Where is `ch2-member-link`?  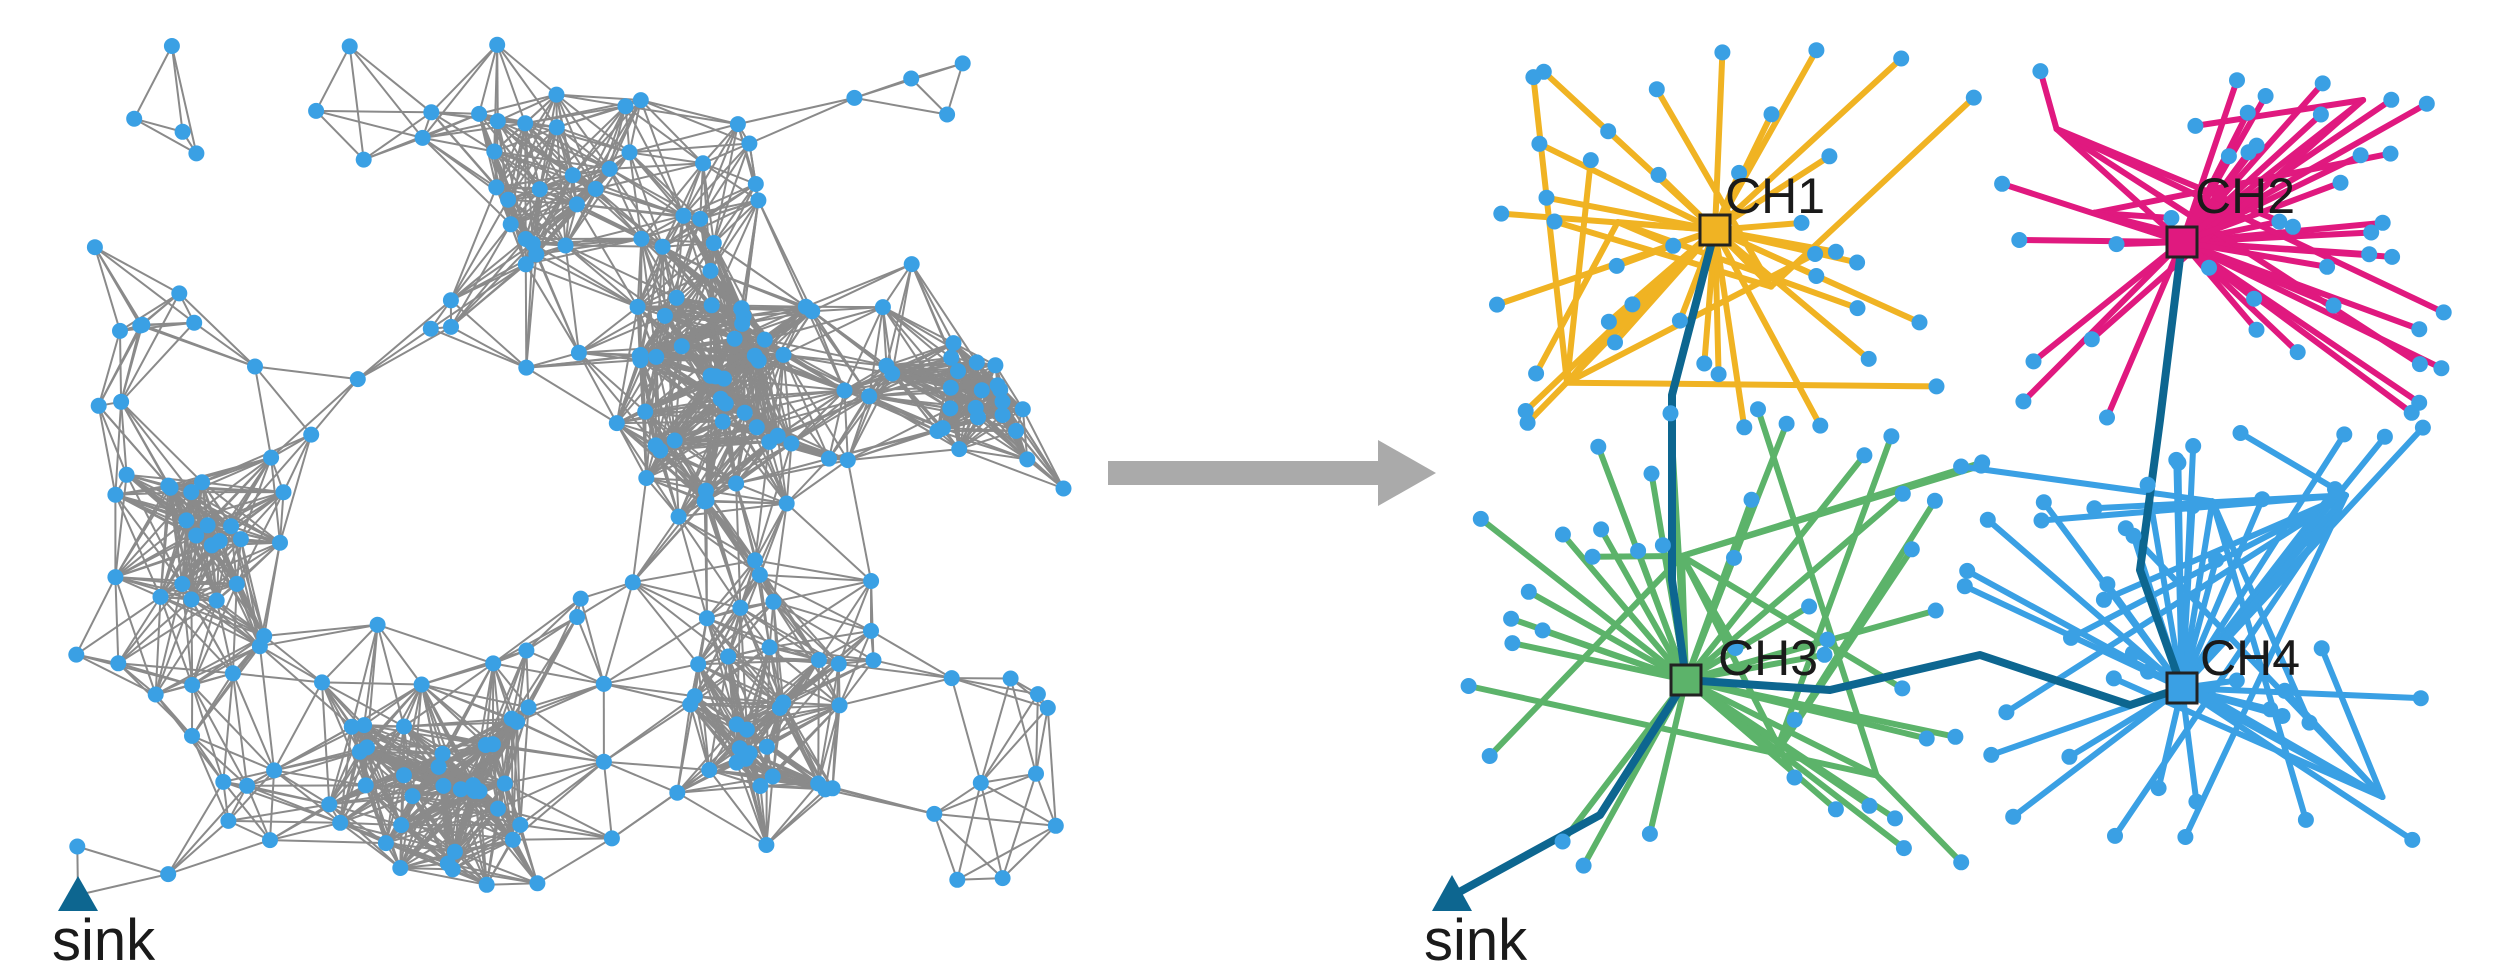
ch2-member-link is located at coordinates (2048, 100).